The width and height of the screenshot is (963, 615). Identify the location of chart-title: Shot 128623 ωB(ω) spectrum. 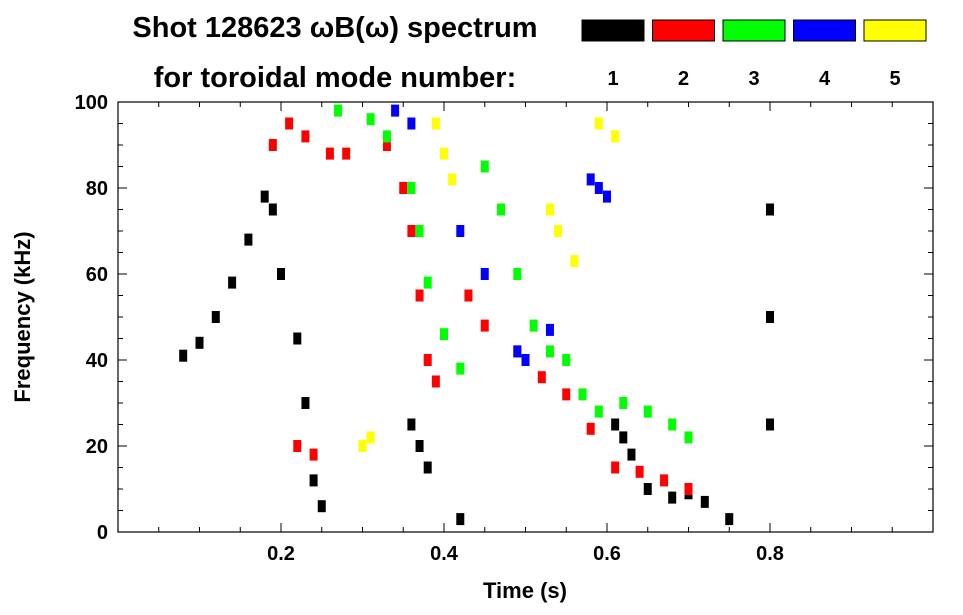
(334, 28).